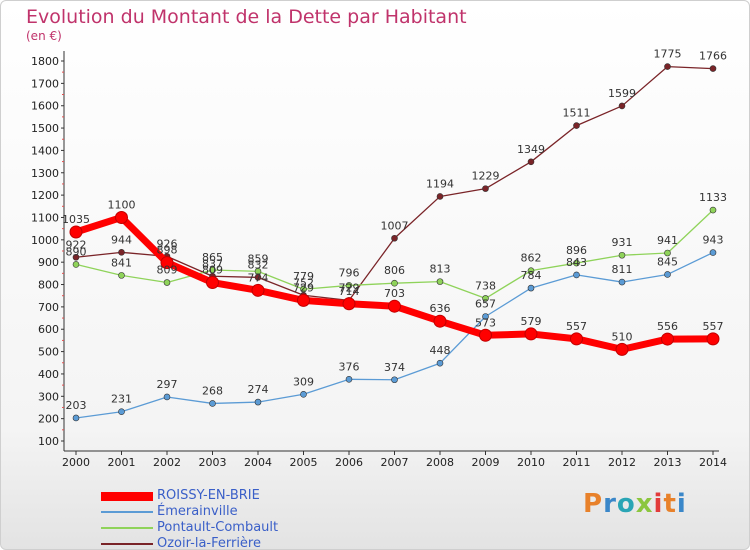 This screenshot has height=550, width=750. Describe the element at coordinates (622, 462) in the screenshot. I see `x-tick-label: 2012` at that location.